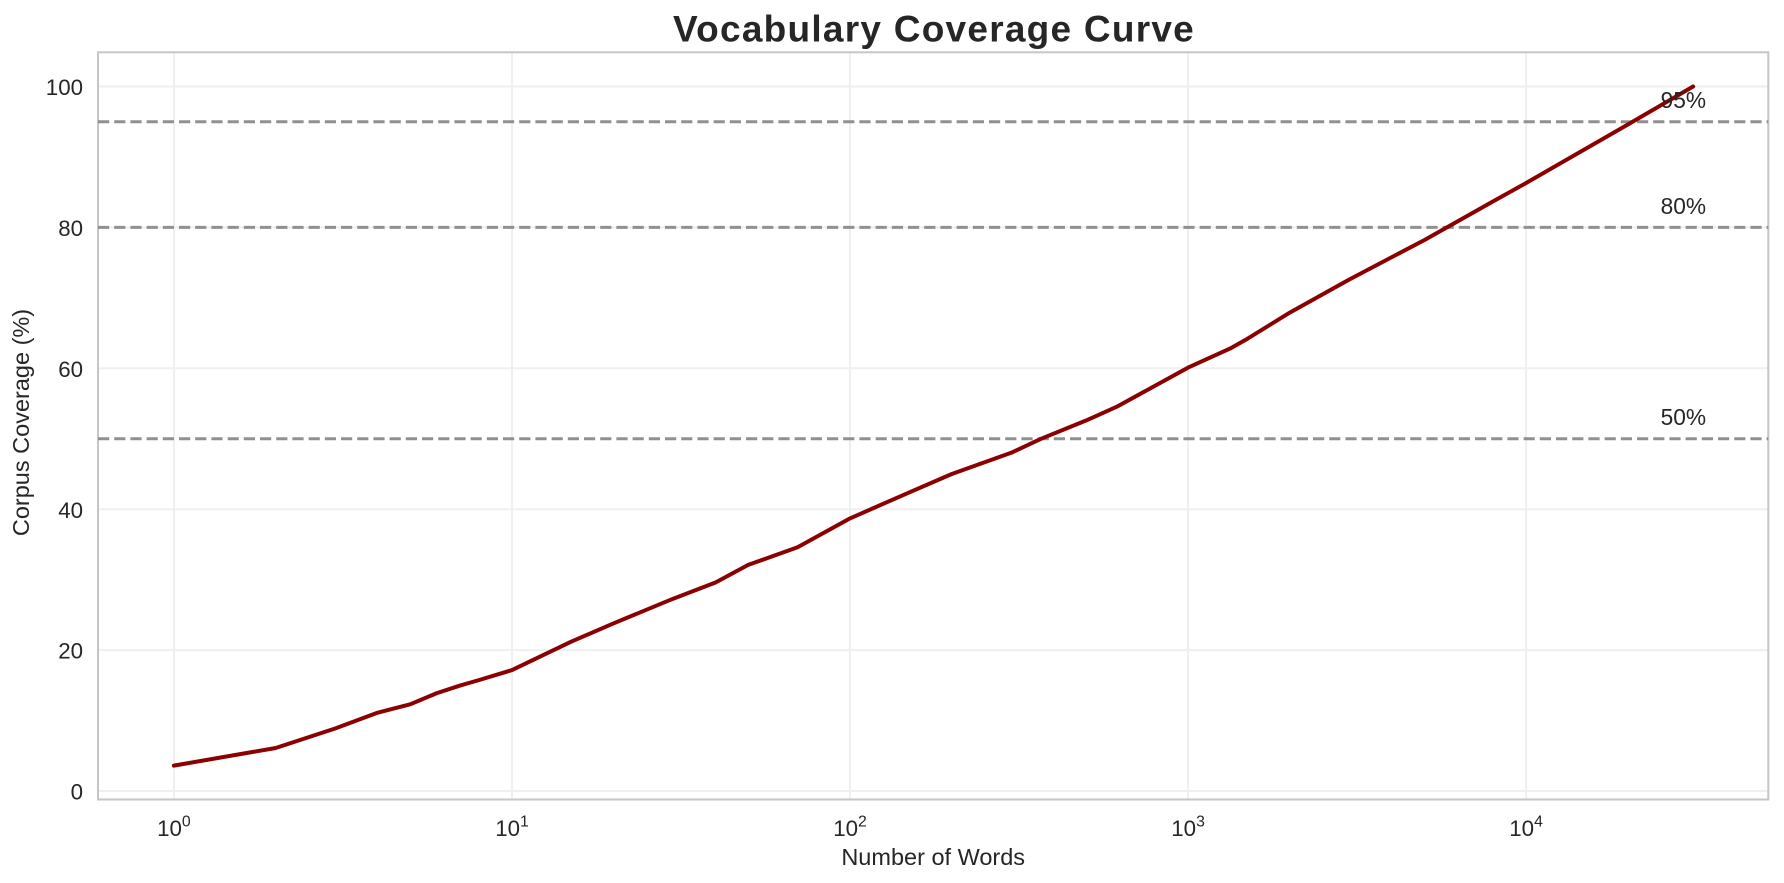 Image resolution: width=1784 pixels, height=883 pixels. What do you see at coordinates (1683, 206) in the screenshot?
I see `svg-text: 80%` at bounding box center [1683, 206].